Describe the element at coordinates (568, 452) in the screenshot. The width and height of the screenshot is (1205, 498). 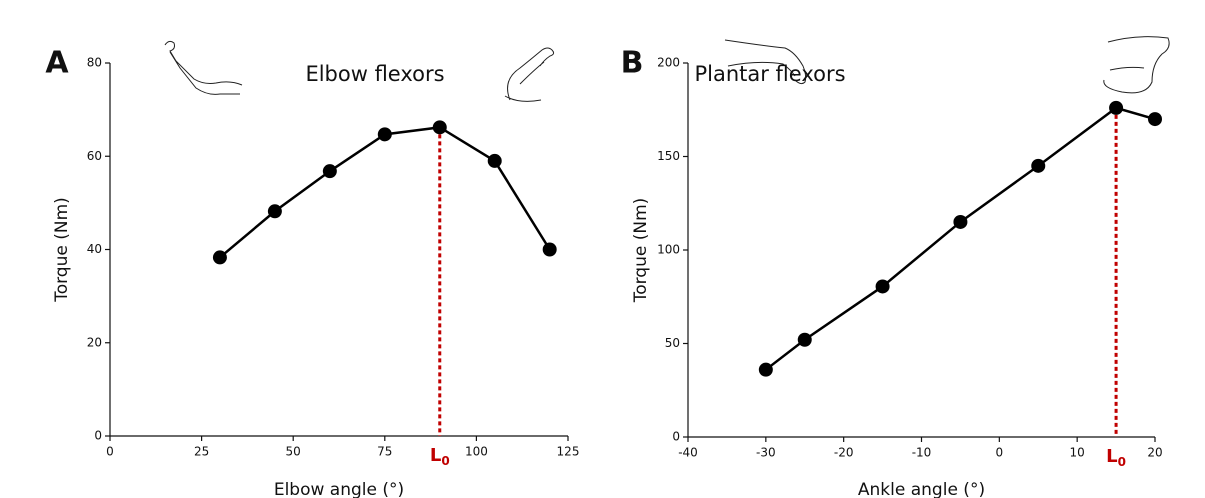
I see `x-tick-label: 125` at that location.